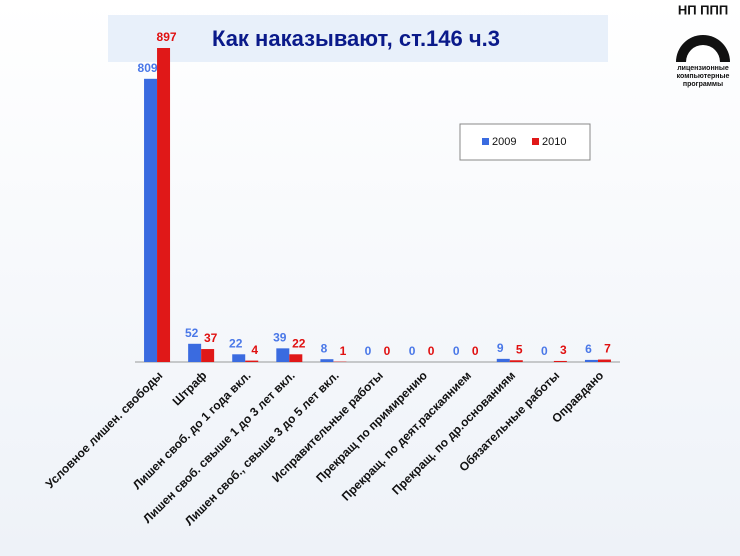 The image size is (740, 556). I want to click on data-label: 6, so click(588, 349).